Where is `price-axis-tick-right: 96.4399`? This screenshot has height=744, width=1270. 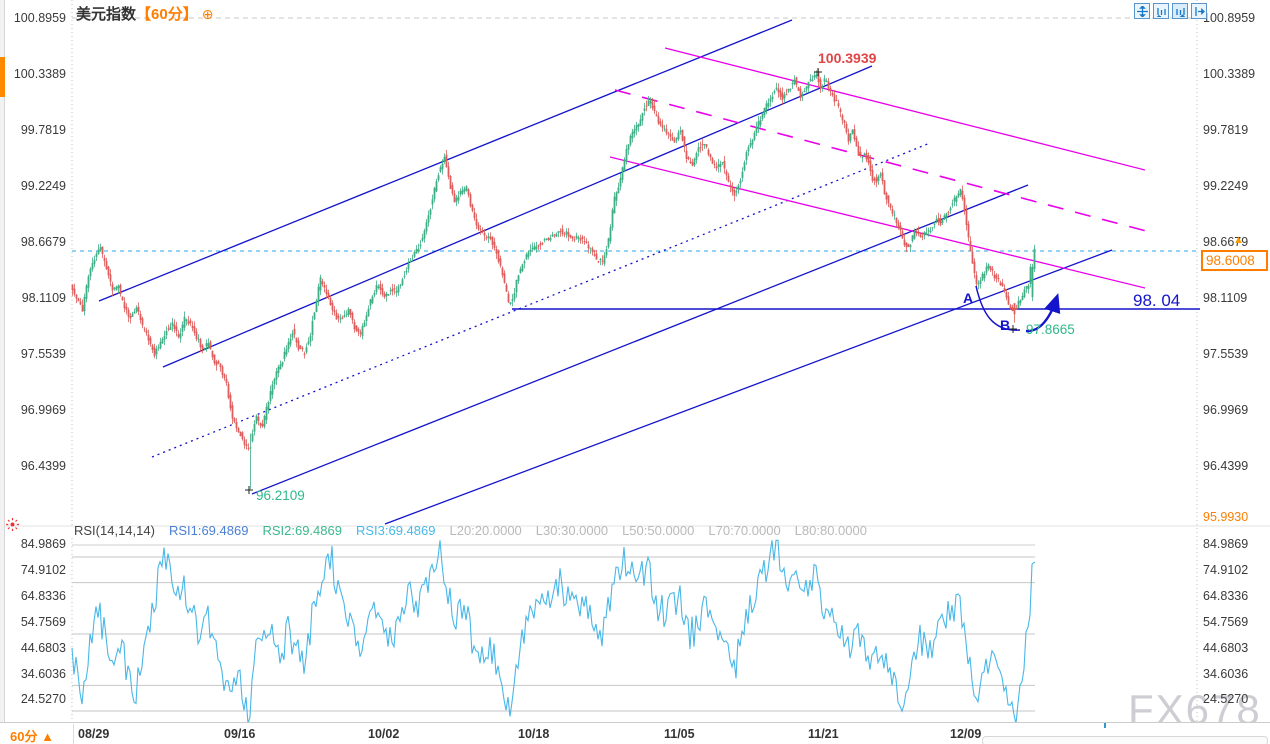 price-axis-tick-right: 96.4399 is located at coordinates (1226, 466).